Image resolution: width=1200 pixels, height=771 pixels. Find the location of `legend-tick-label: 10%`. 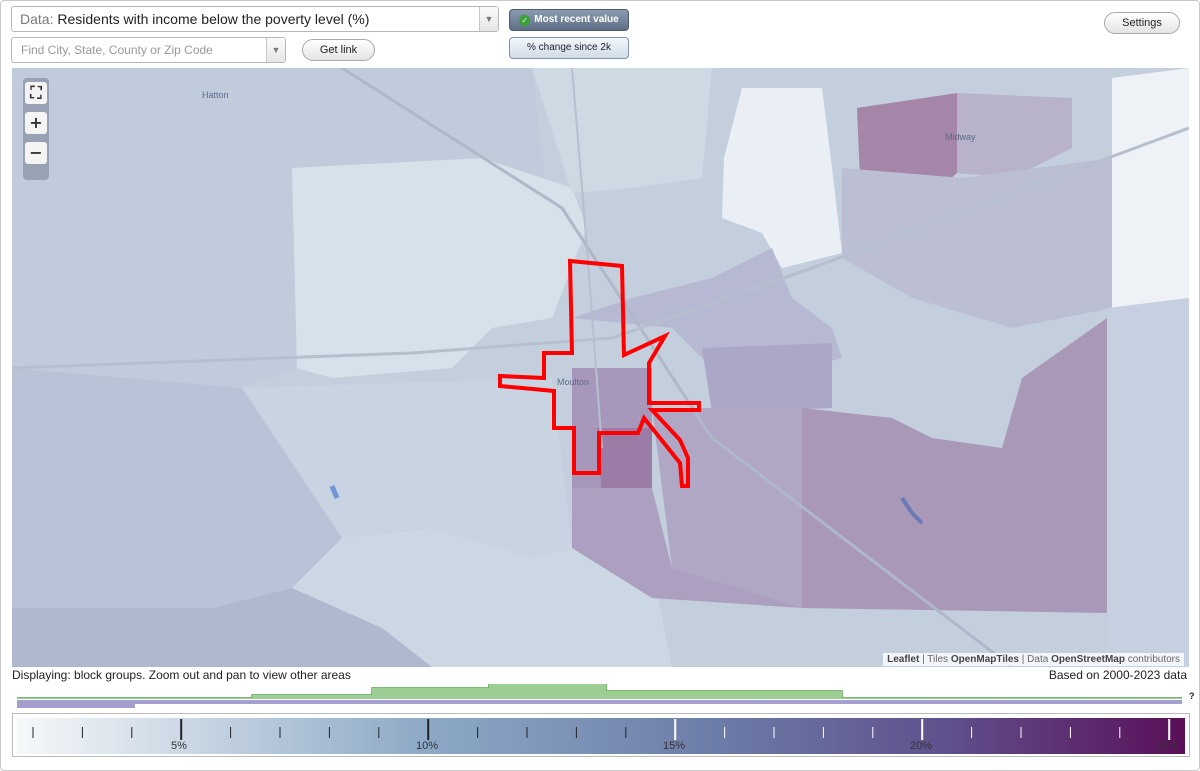

legend-tick-label: 10% is located at coordinates (427, 746).